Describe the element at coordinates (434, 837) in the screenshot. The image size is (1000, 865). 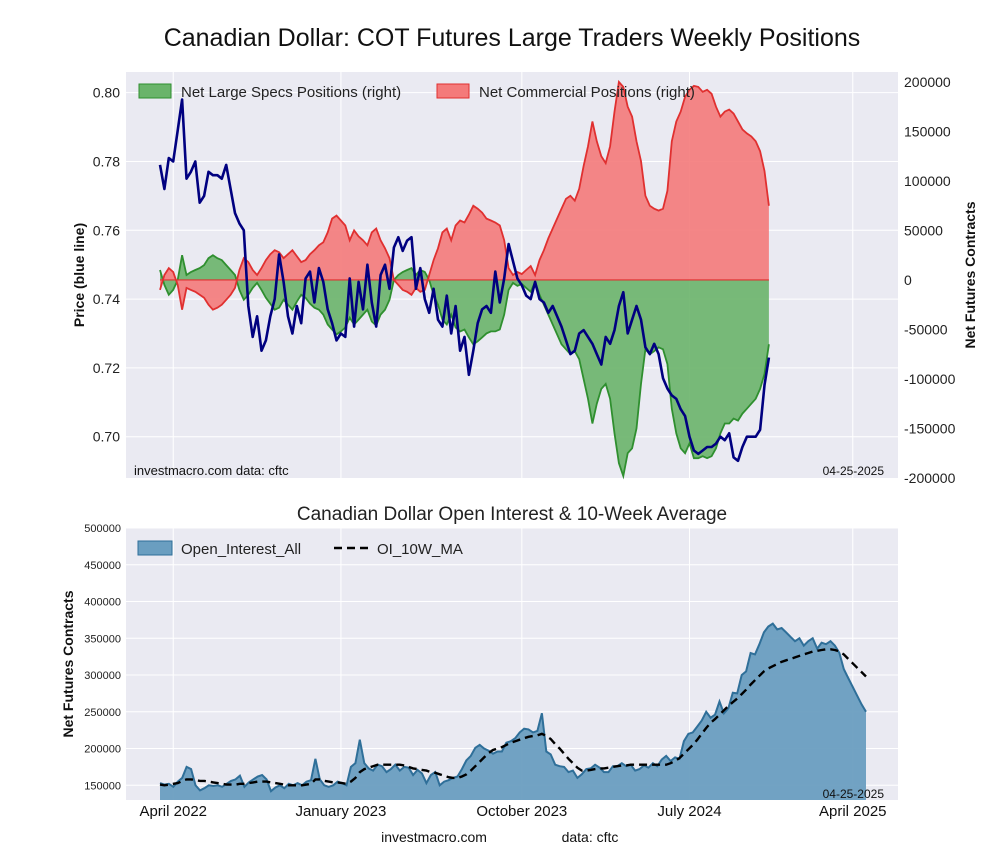
I see `footer-source: investmacro.com` at that location.